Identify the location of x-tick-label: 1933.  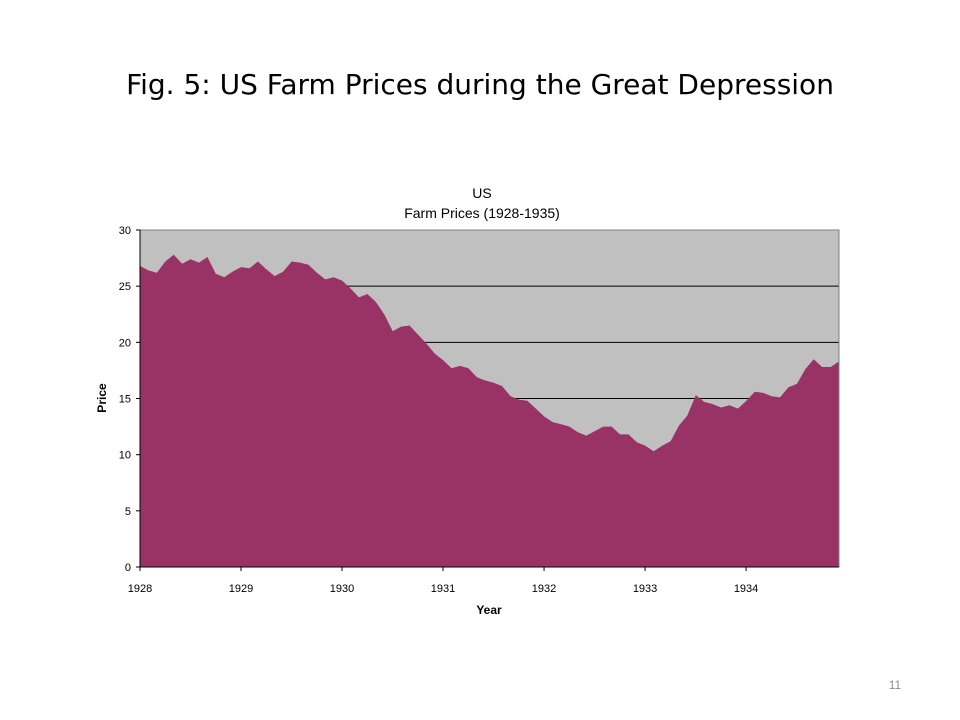
(645, 589).